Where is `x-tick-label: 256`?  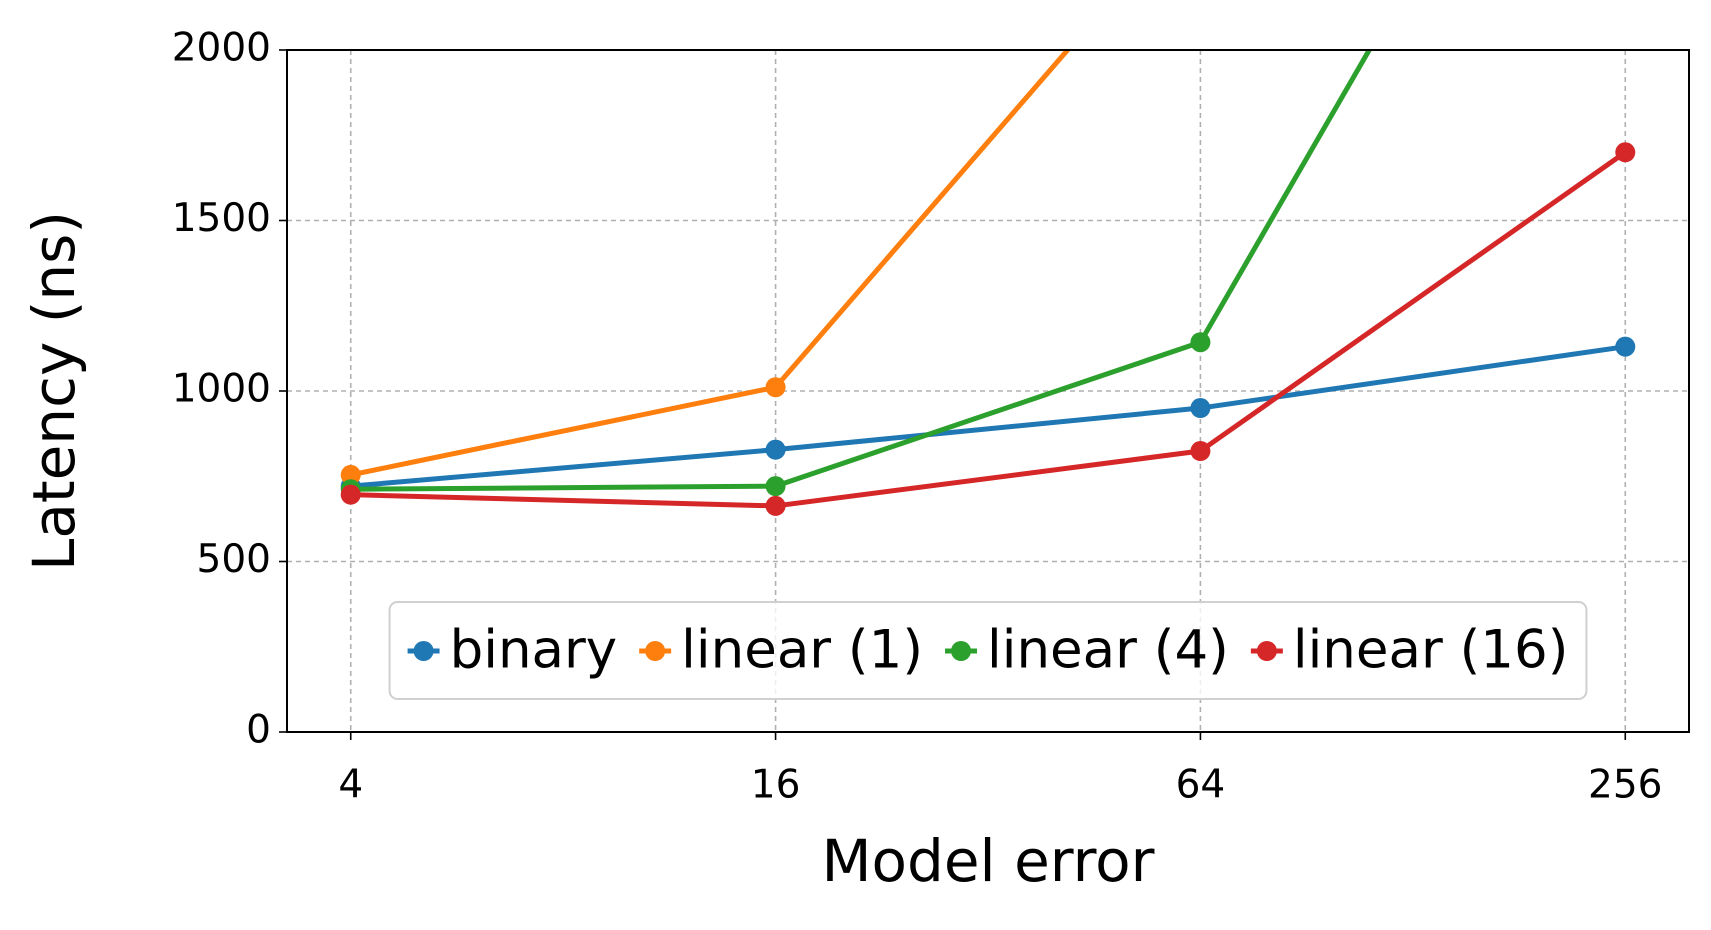 x-tick-label: 256 is located at coordinates (1625, 785).